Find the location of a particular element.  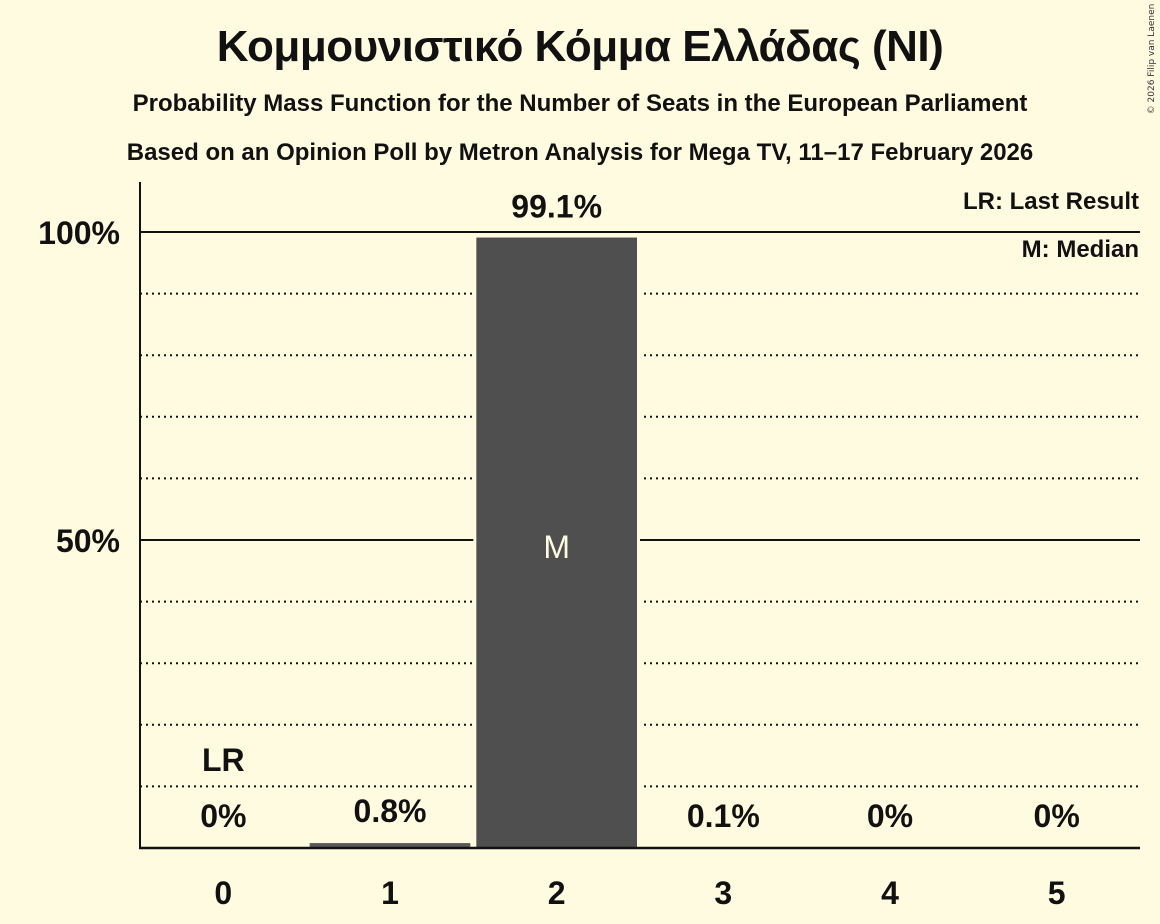

value-label: 0.1% is located at coordinates (723, 816).